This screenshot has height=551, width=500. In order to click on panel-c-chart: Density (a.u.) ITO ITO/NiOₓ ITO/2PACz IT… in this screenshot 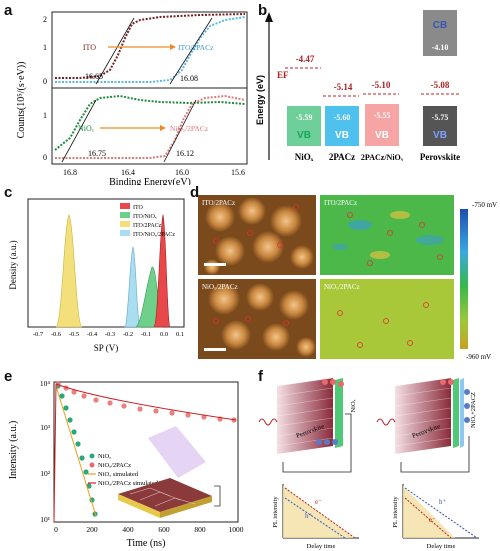, I will do `click(96, 275)`.